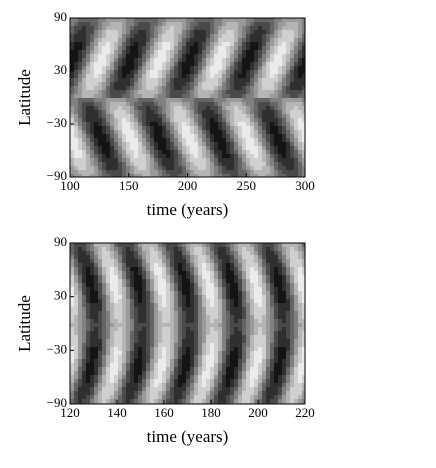 This screenshot has width=436, height=468. What do you see at coordinates (188, 209) in the screenshot?
I see `x-axis-label: time (years)` at bounding box center [188, 209].